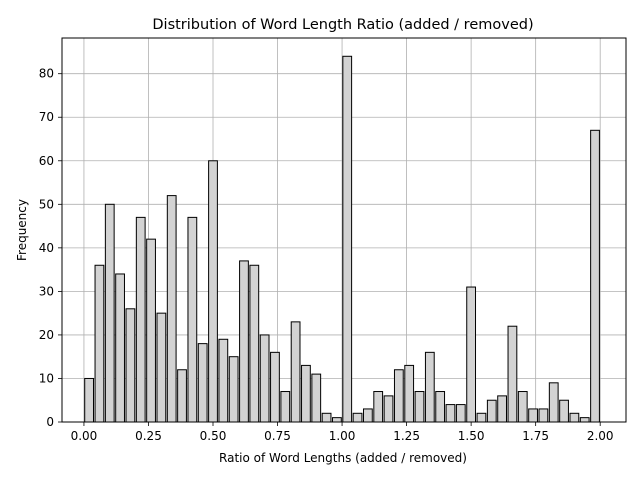 The height and width of the screenshot is (480, 640). I want to click on x-tick-label-7: 1.75, so click(535, 436).